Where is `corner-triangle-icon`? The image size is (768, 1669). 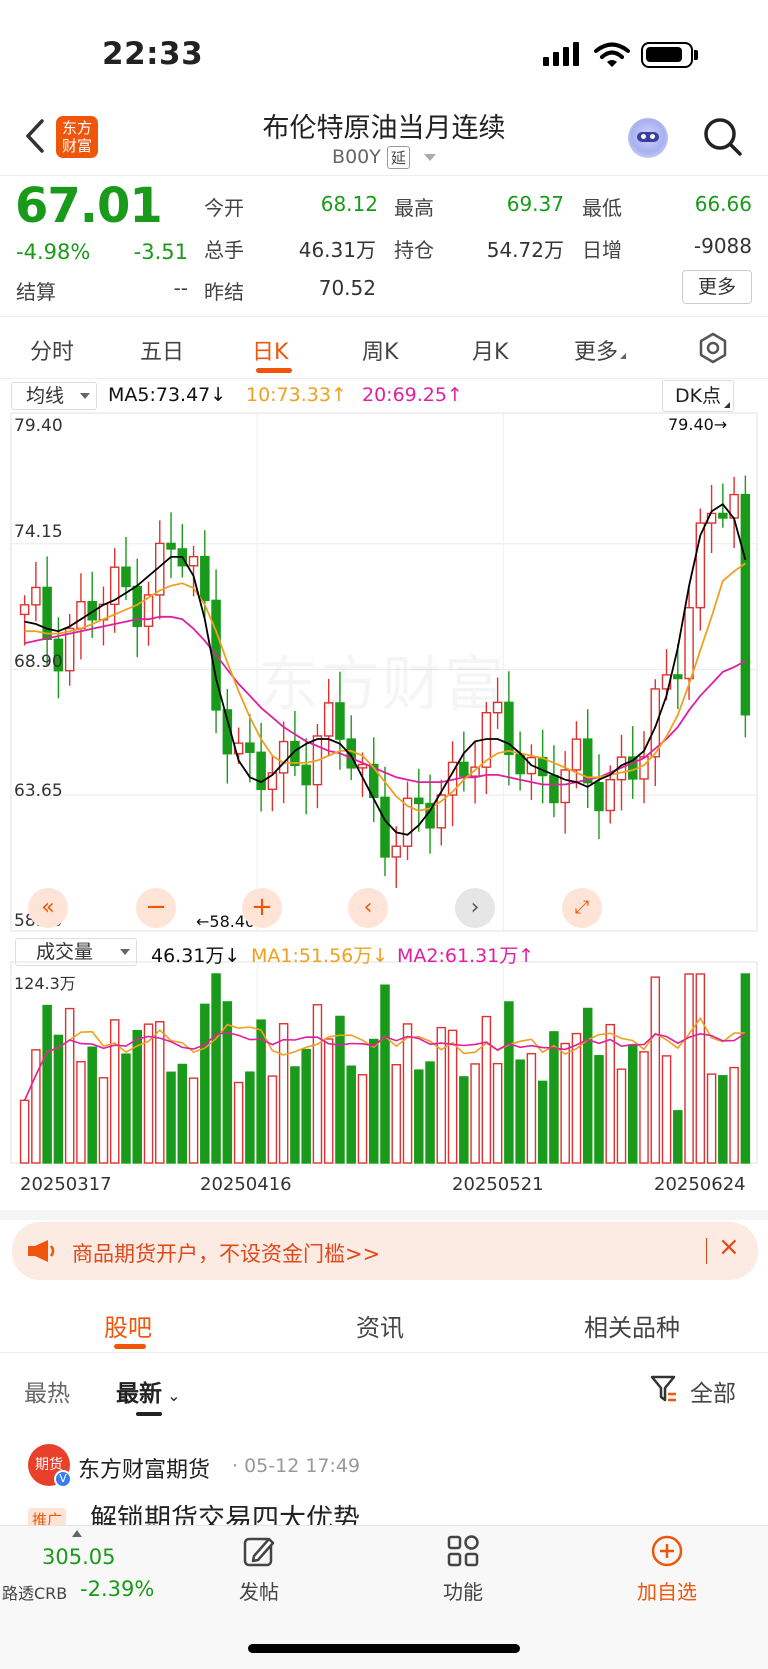
corner-triangle-icon is located at coordinates (623, 356).